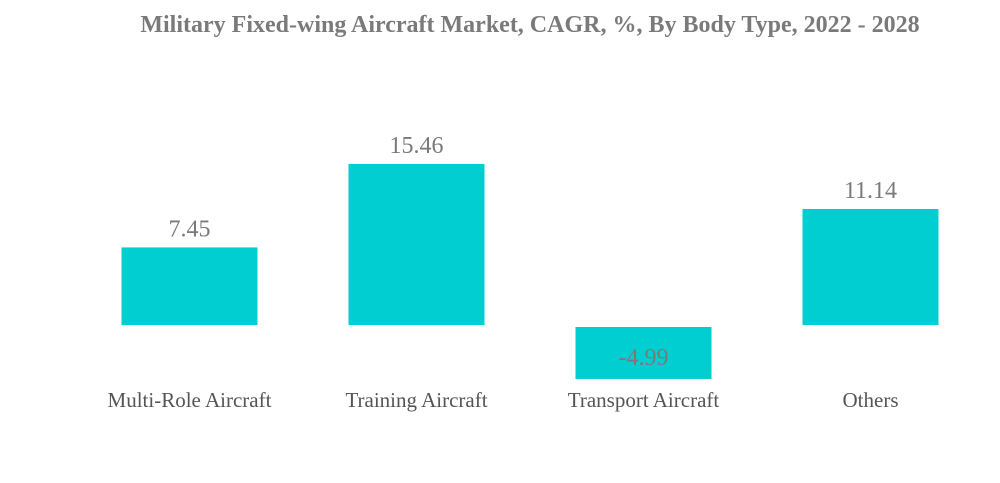 The width and height of the screenshot is (1000, 483). What do you see at coordinates (417, 146) in the screenshot?
I see `data-label: 15.46` at bounding box center [417, 146].